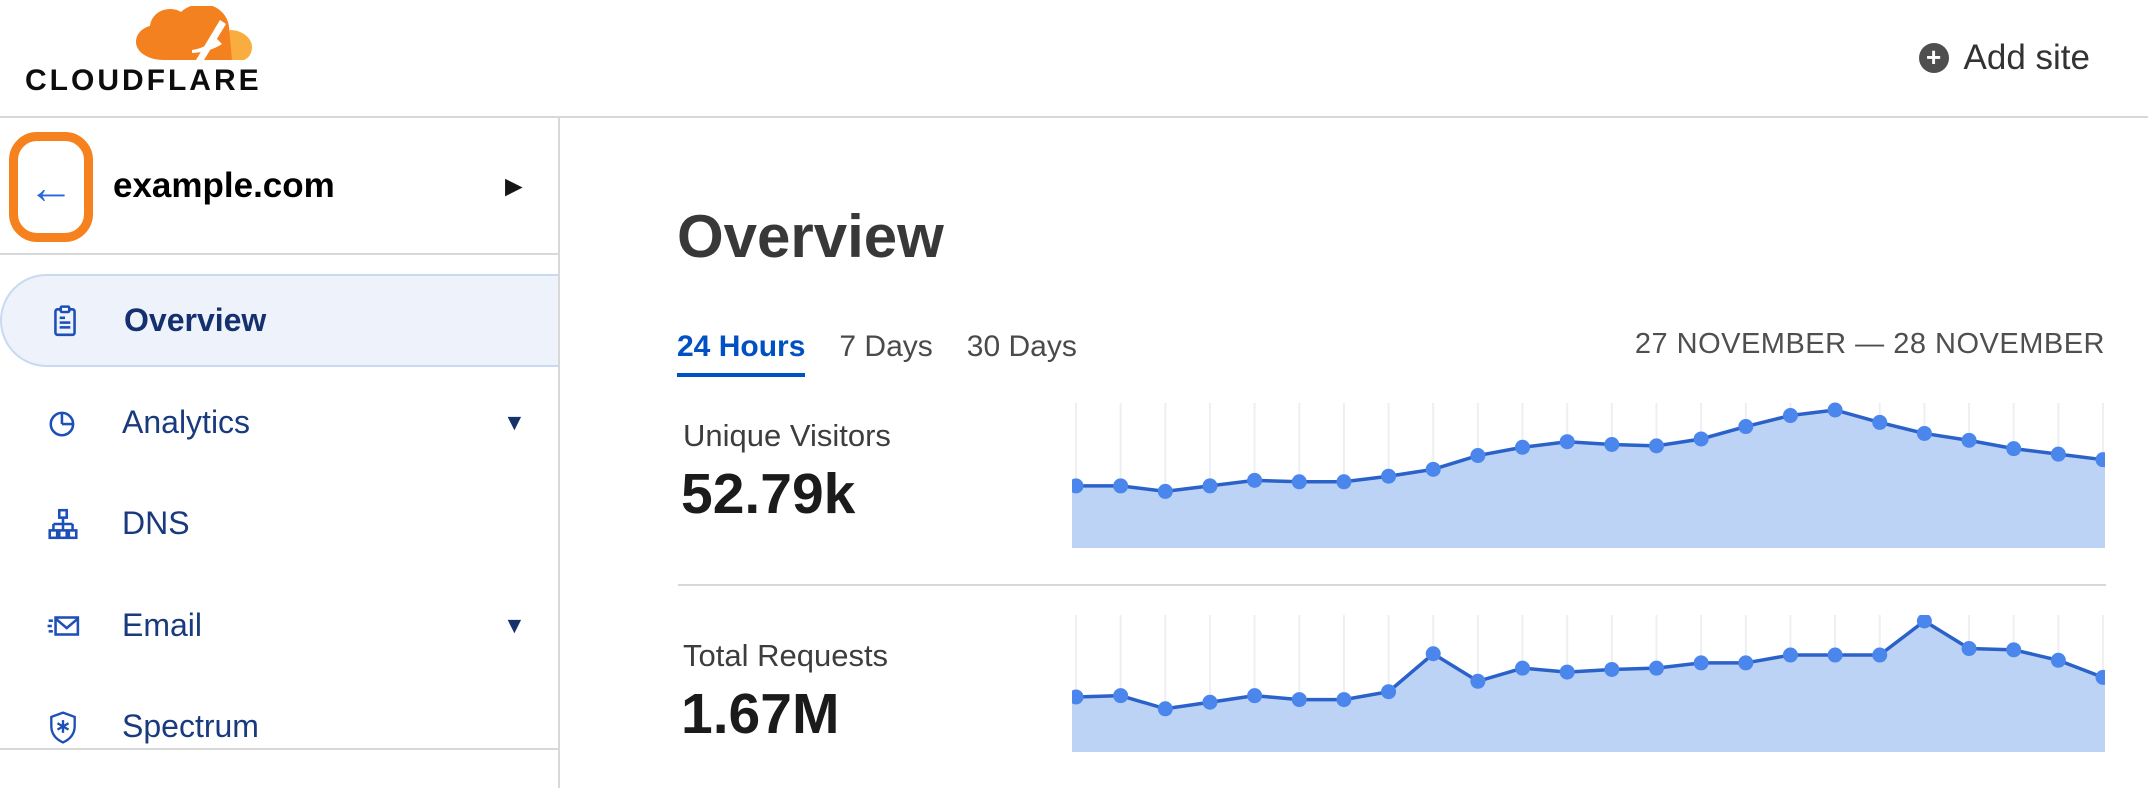  Describe the element at coordinates (156, 523) in the screenshot. I see `sidebar-item-label: DNS` at that location.